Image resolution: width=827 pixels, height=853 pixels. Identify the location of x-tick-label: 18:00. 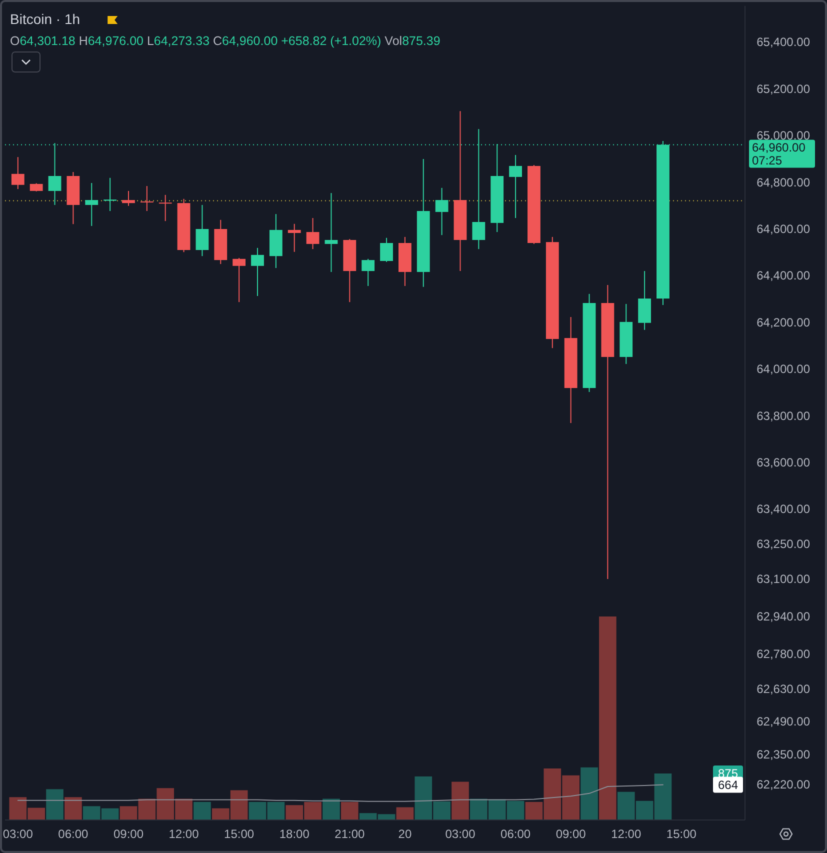
(294, 834).